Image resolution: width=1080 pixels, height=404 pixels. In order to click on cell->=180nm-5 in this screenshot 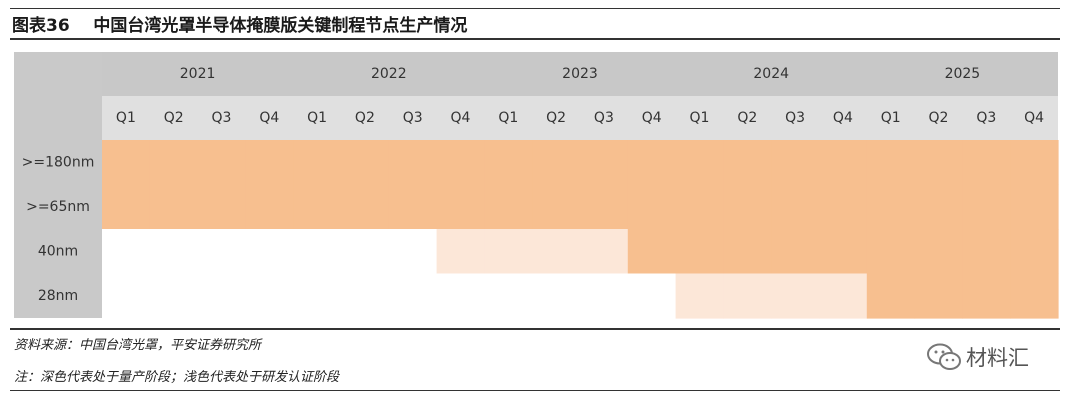, I will do `click(365, 163)`.